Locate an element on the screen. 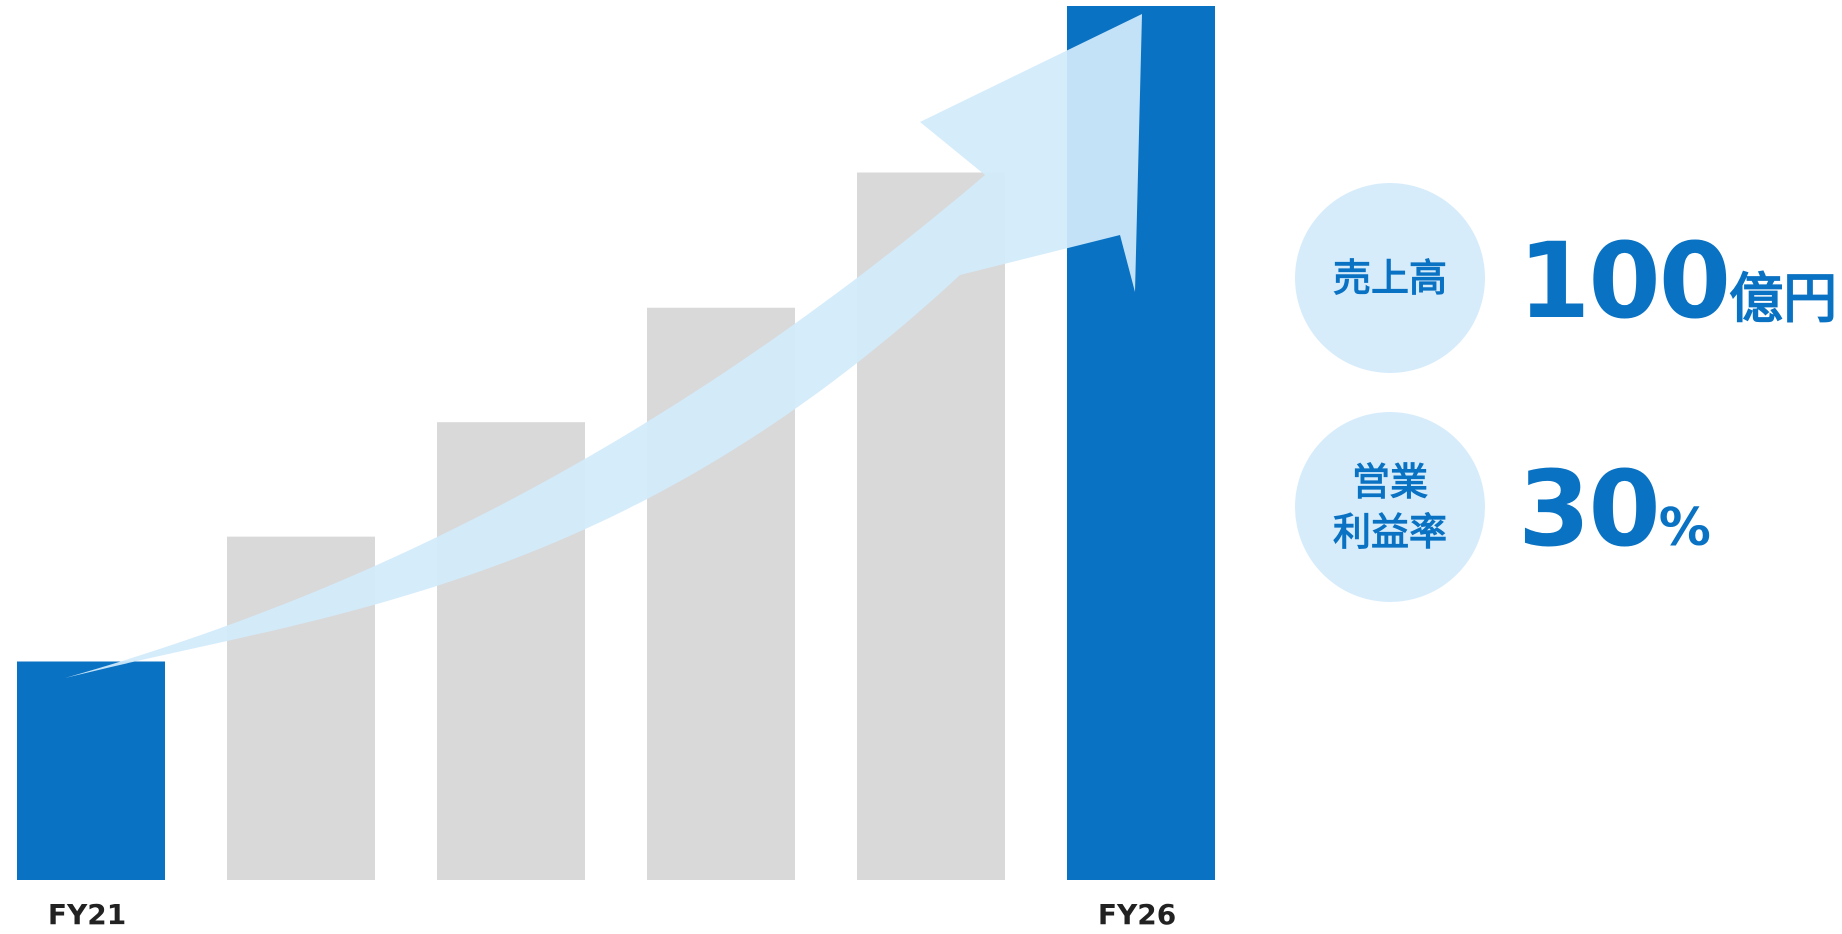 This screenshot has height=934, width=1842. margin-label: 営業 利益率 is located at coordinates (1389, 507).